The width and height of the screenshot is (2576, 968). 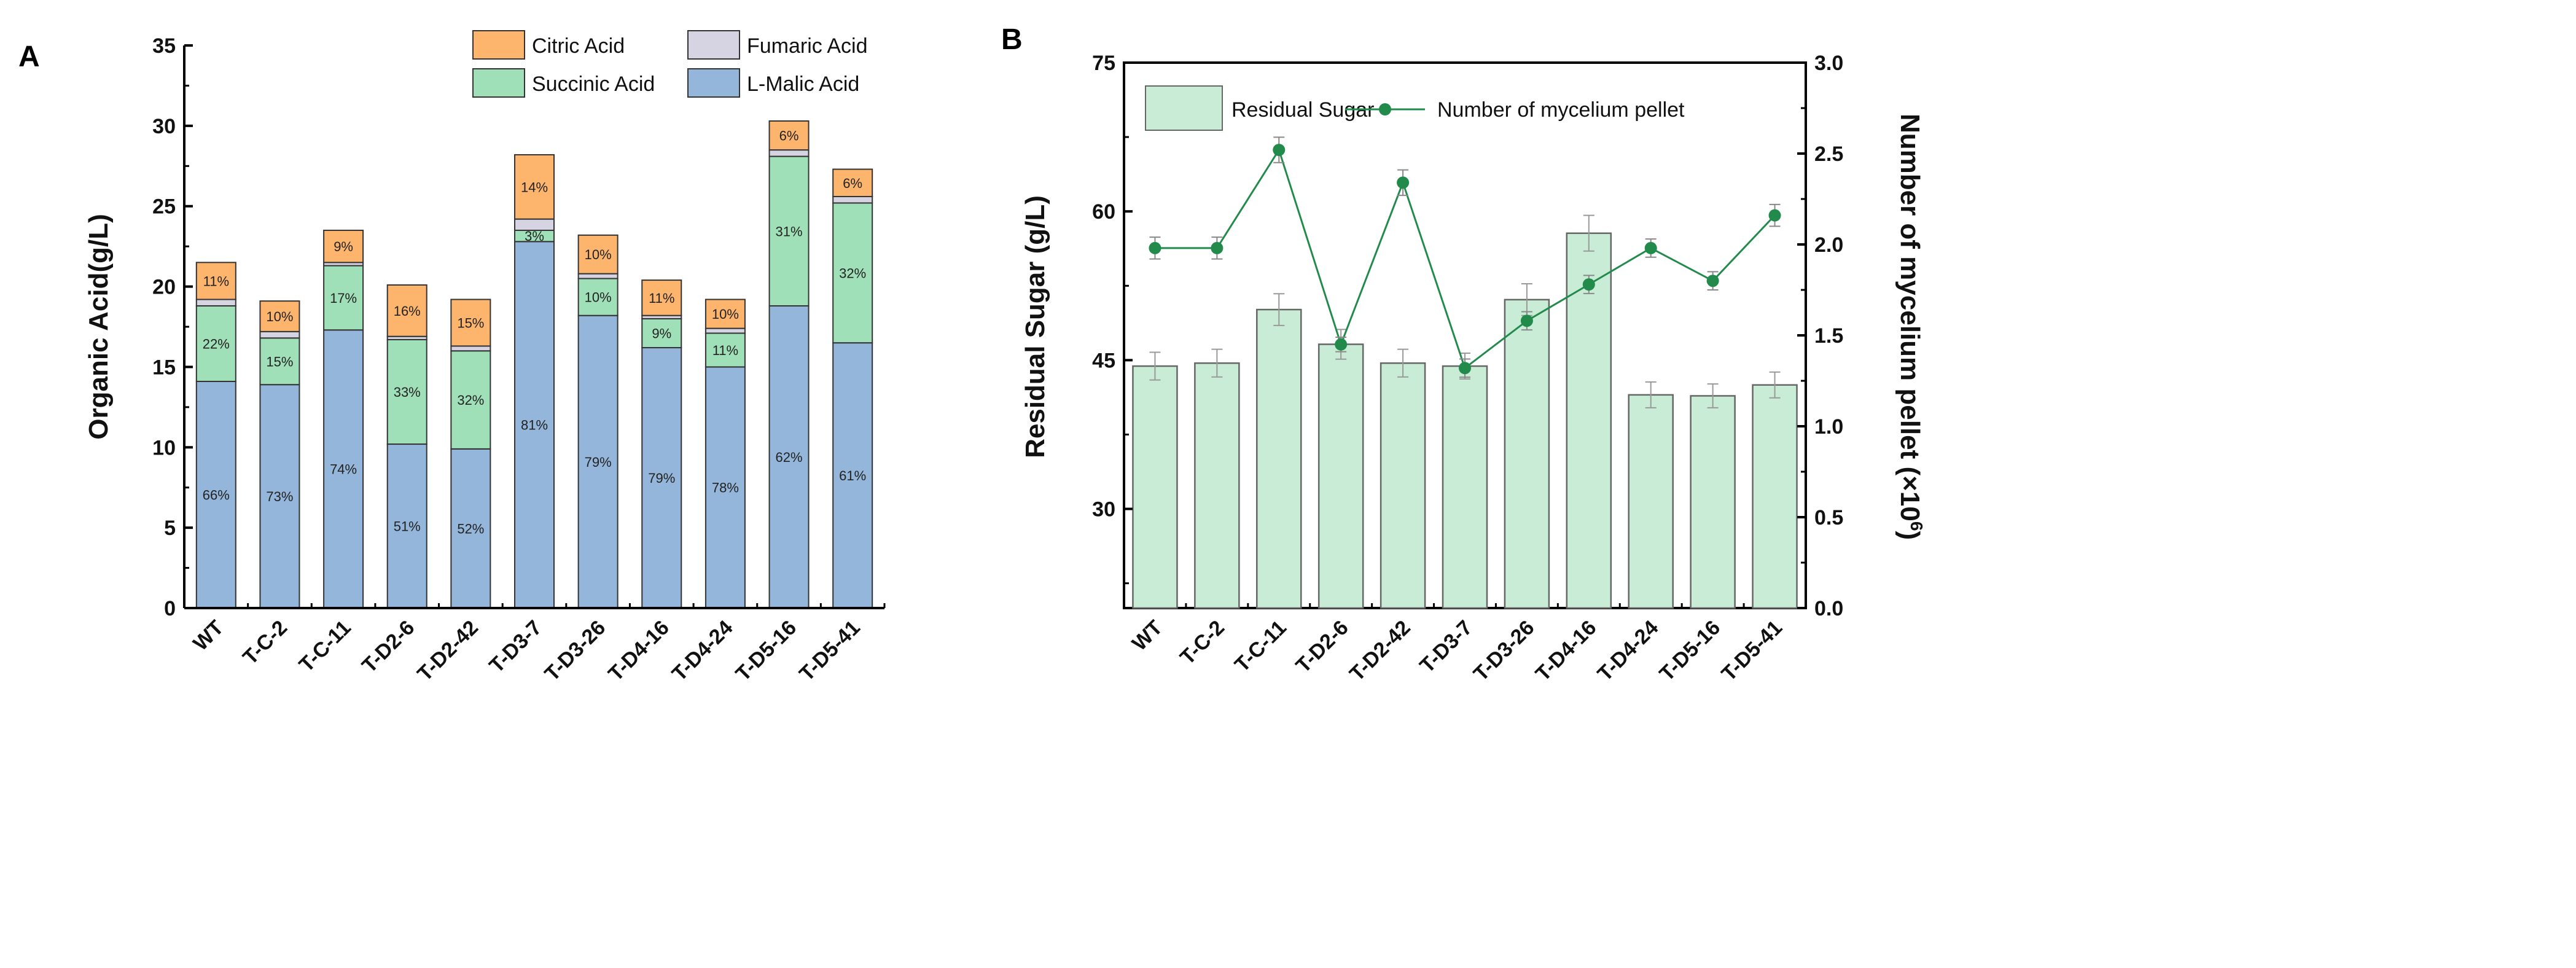 What do you see at coordinates (789, 231) in the screenshot?
I see `bar-percent-label: 31%` at bounding box center [789, 231].